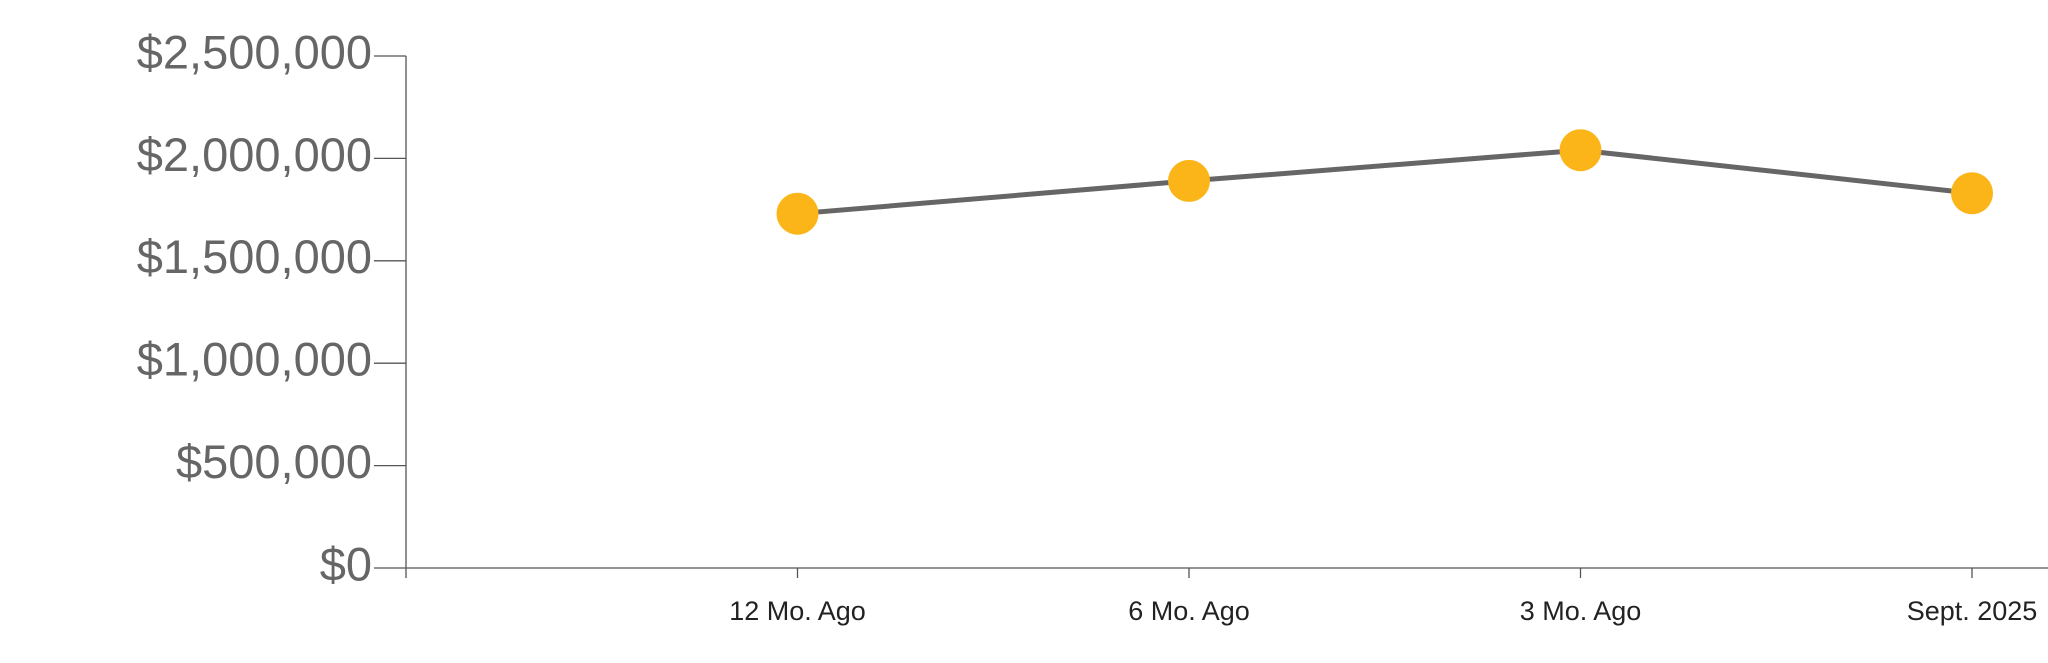  What do you see at coordinates (254, 359) in the screenshot?
I see `y-tick-label: $1,000,000` at bounding box center [254, 359].